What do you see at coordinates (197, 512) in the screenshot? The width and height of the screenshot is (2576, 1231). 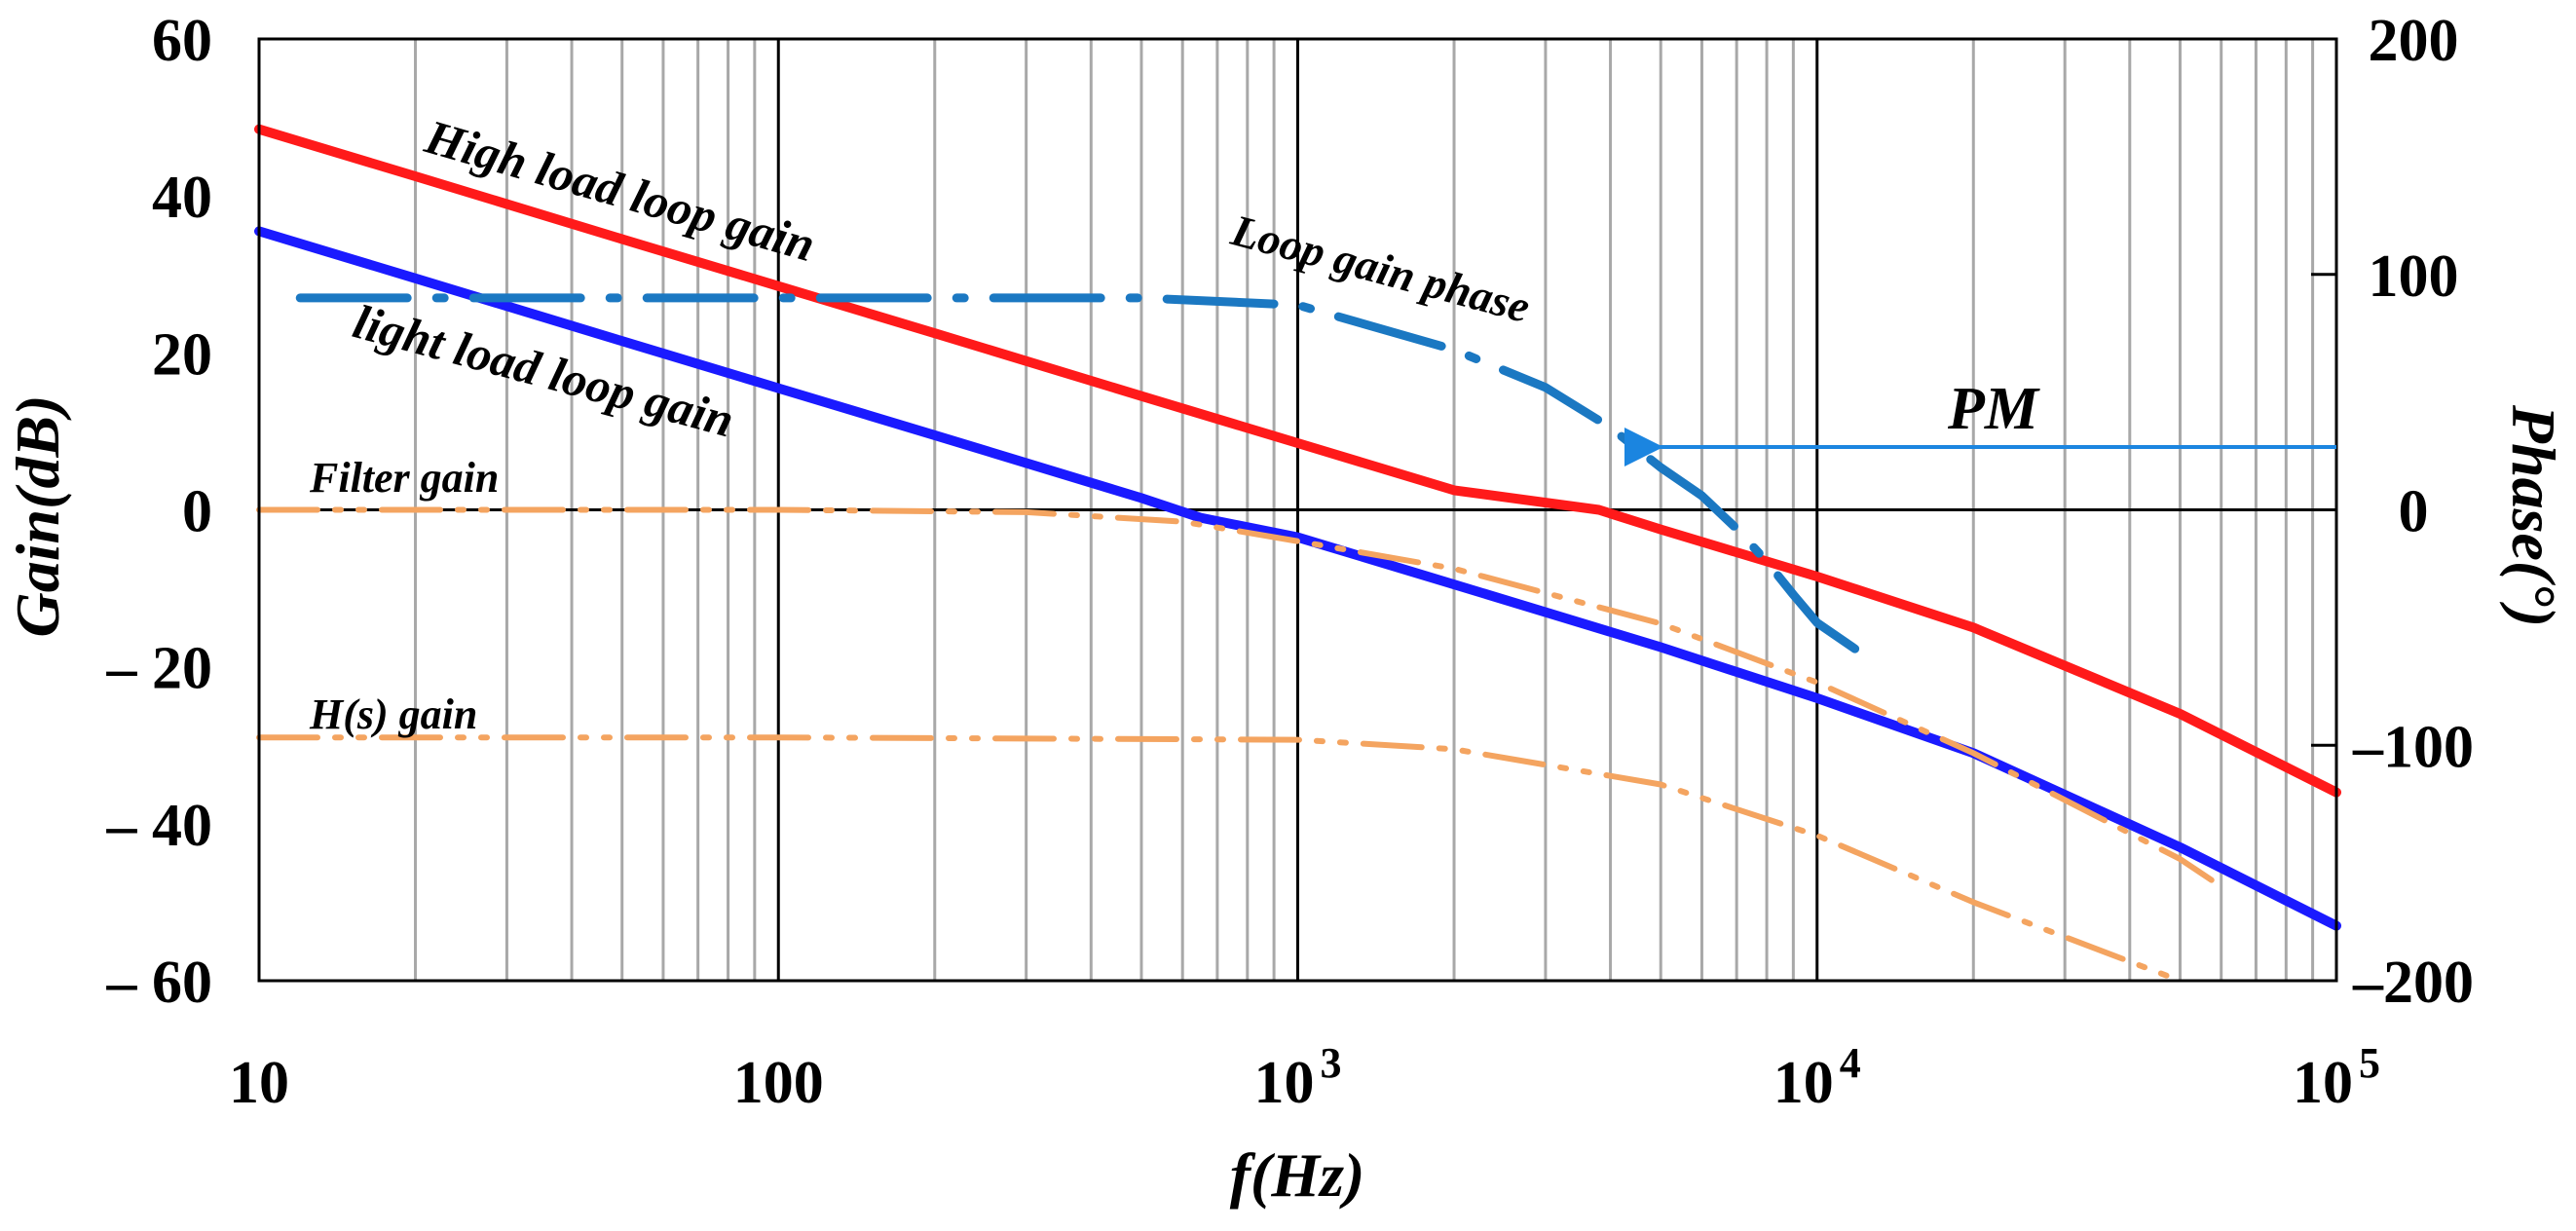 I see `y-tick-label: 0` at bounding box center [197, 512].